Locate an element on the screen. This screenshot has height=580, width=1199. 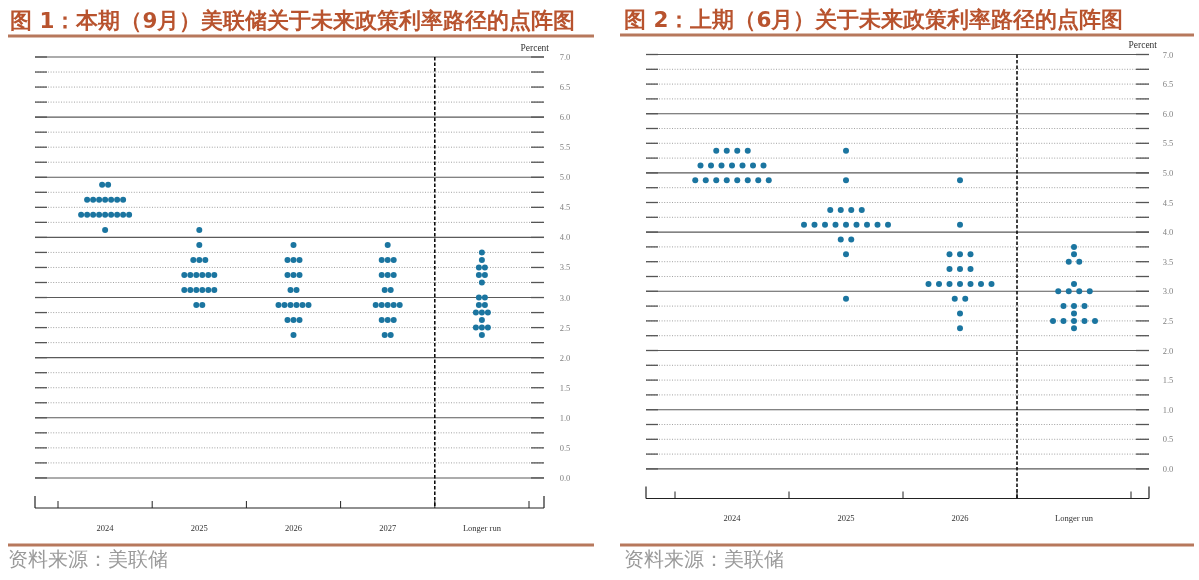
x-tick-label: 2027 is located at coordinates (388, 528).